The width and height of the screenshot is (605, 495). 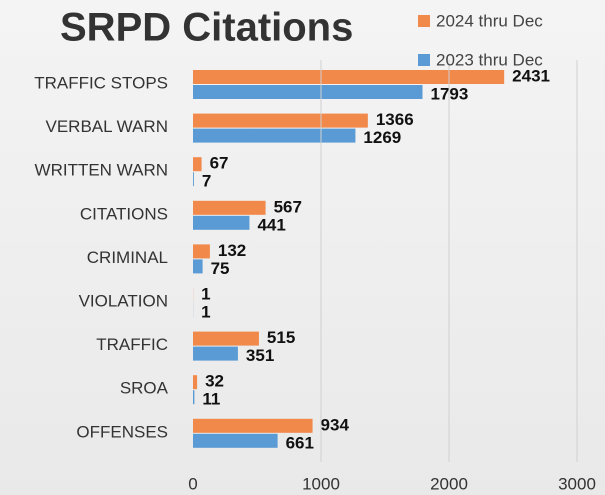 What do you see at coordinates (122, 431) in the screenshot?
I see `y-tick-label: OFFENSES` at bounding box center [122, 431].